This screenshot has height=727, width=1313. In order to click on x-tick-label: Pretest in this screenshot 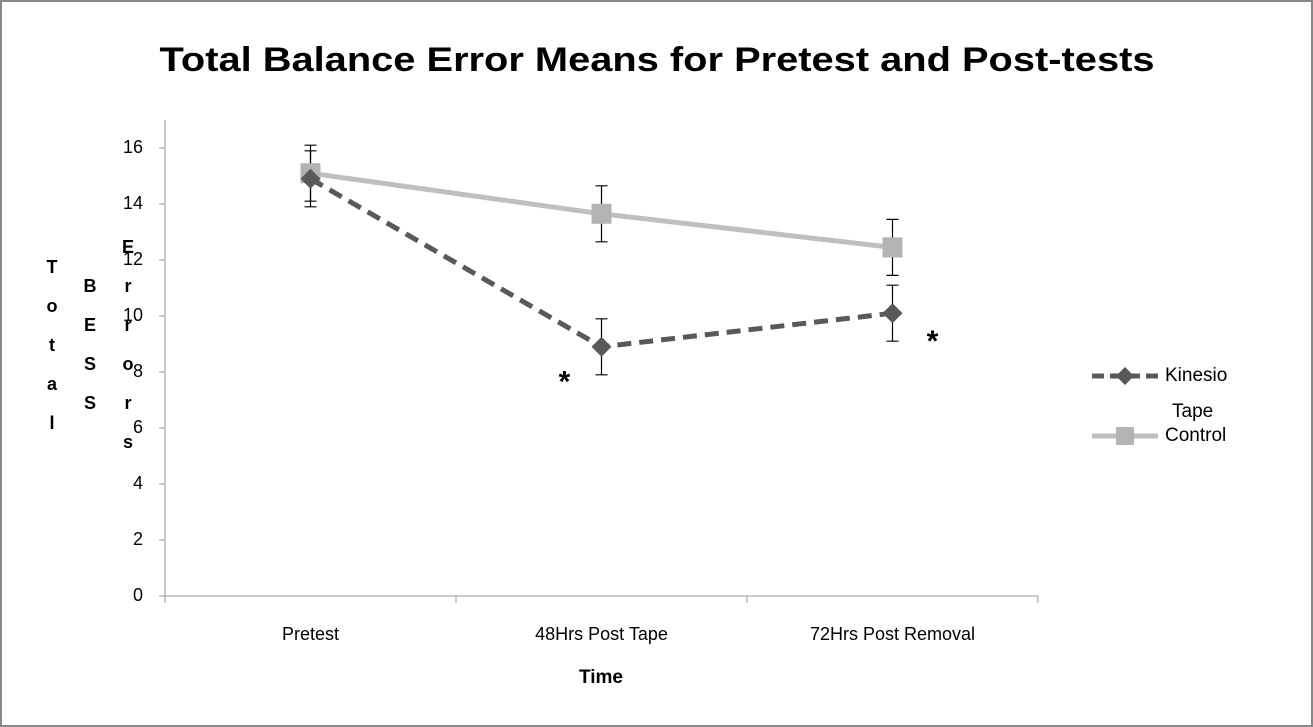, I will do `click(310, 634)`.